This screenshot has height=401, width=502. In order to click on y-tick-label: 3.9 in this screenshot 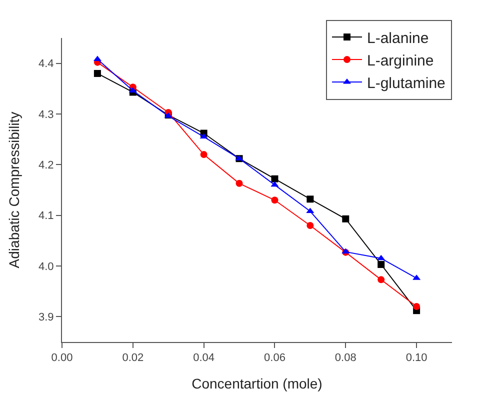, I will do `click(46, 318)`.